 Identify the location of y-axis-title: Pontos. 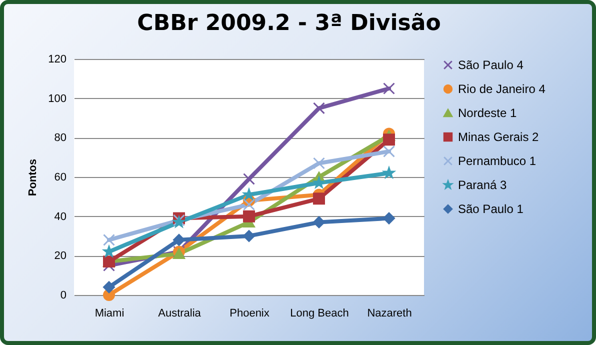
(33, 177).